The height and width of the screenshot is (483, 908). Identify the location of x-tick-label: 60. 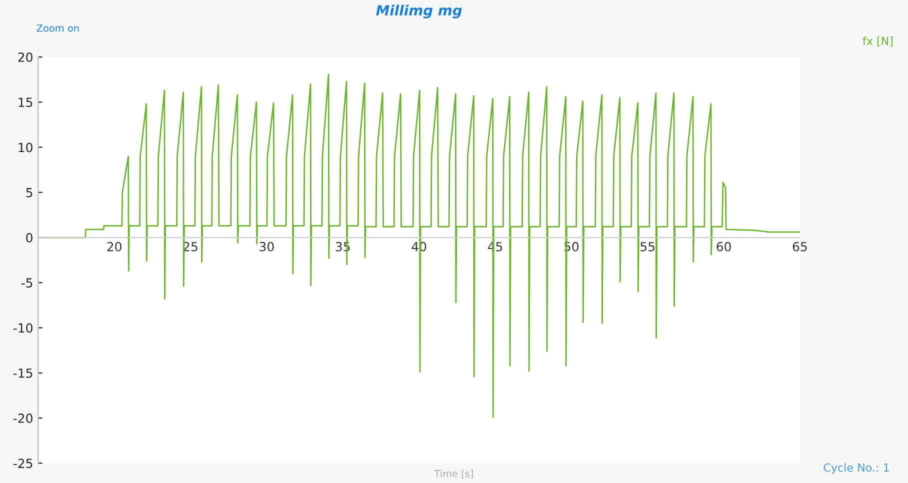
(723, 247).